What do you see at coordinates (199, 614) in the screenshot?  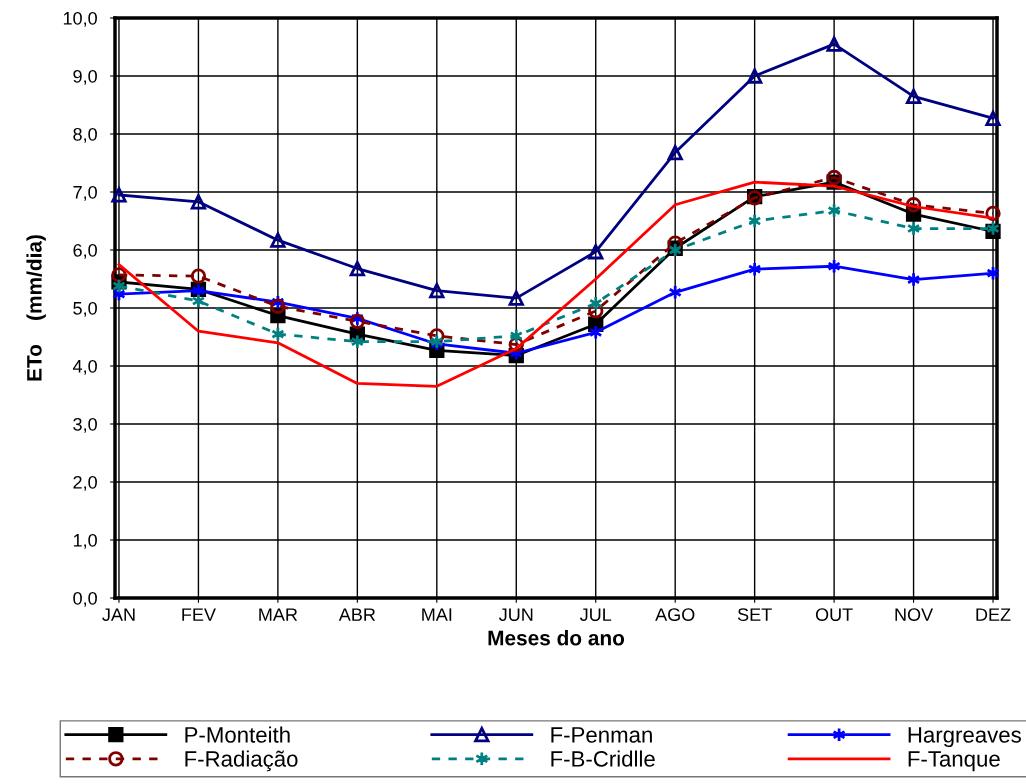 I see `x-tick-label: FEV` at bounding box center [199, 614].